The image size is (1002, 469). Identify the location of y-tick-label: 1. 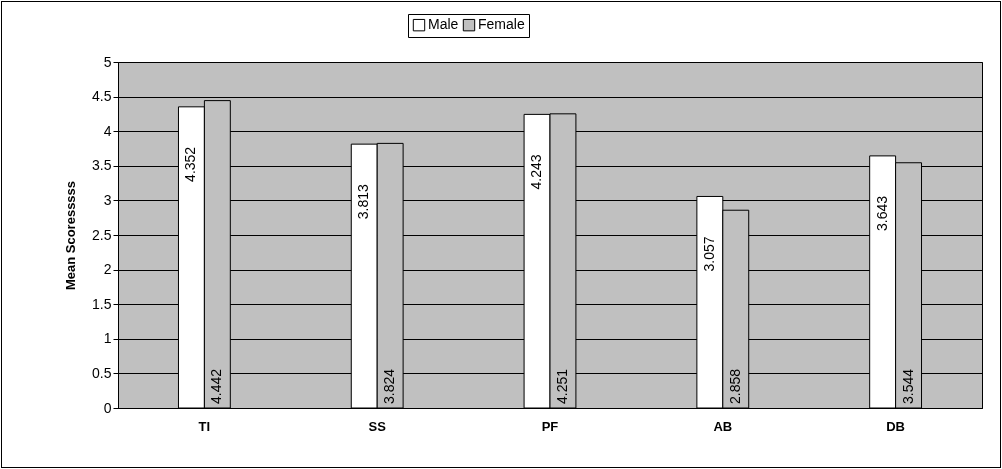
(107, 338).